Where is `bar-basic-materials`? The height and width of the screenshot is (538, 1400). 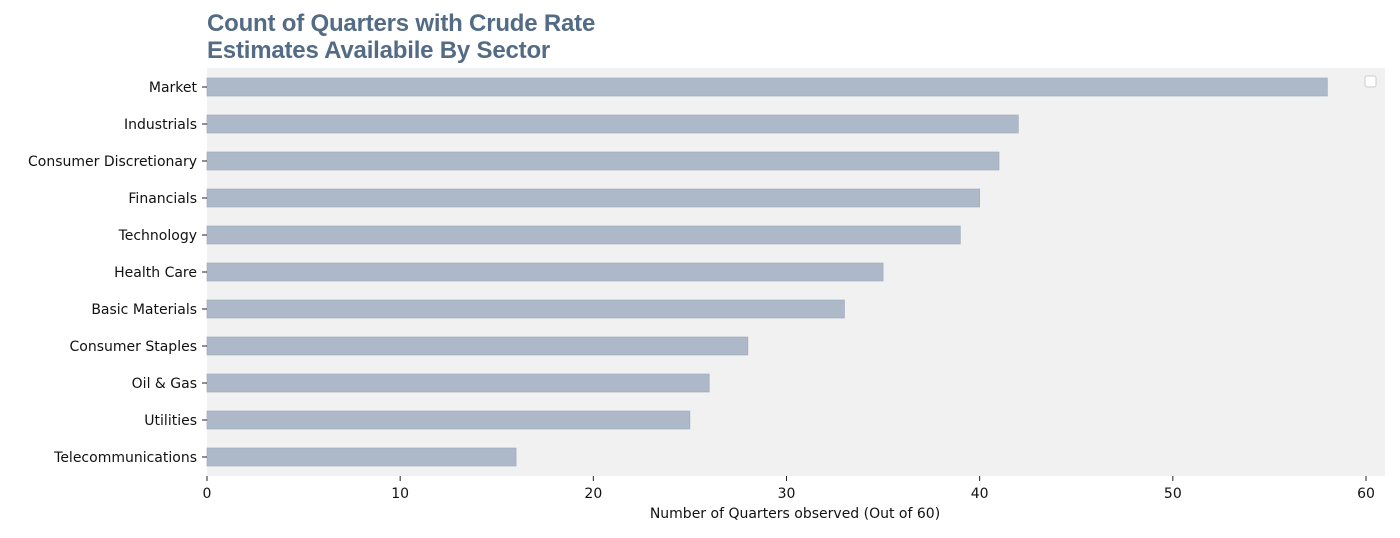 bar-basic-materials is located at coordinates (525, 309).